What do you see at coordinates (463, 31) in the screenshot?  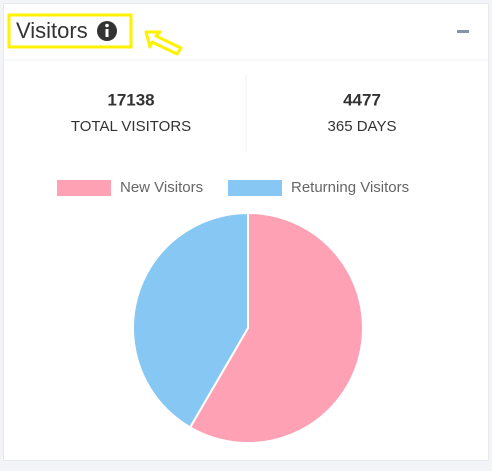 I see `collapse-button` at bounding box center [463, 31].